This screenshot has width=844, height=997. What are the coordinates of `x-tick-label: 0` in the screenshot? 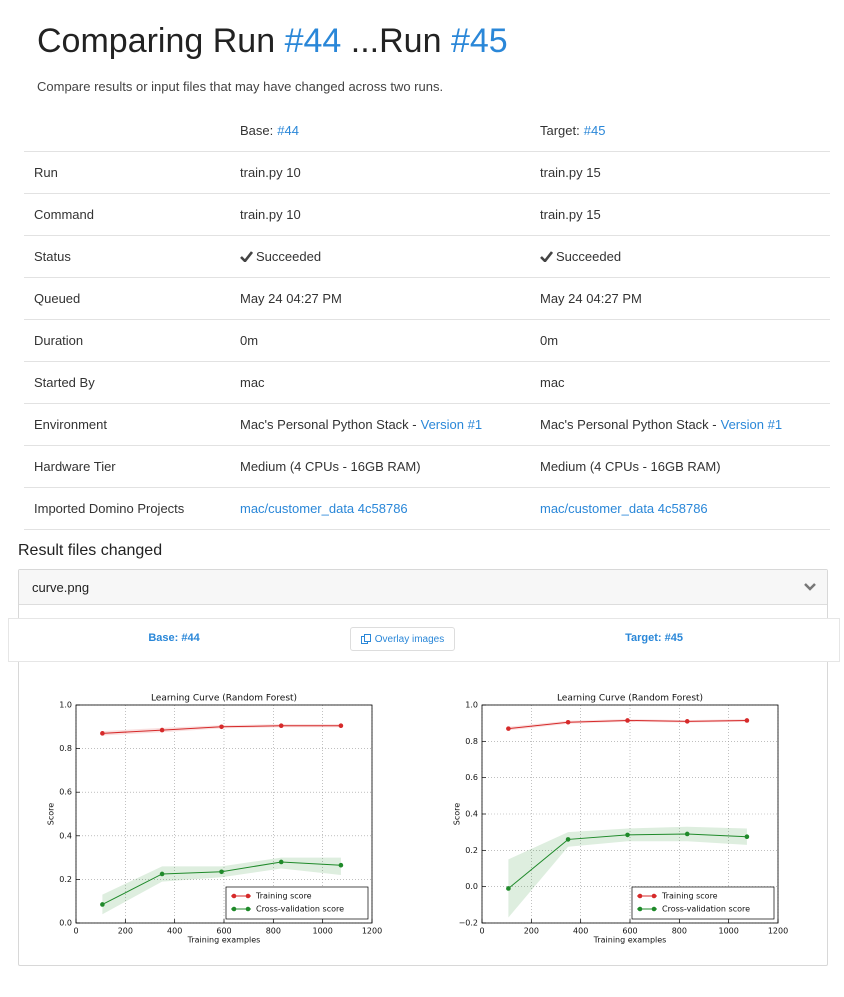 It's located at (481, 931).